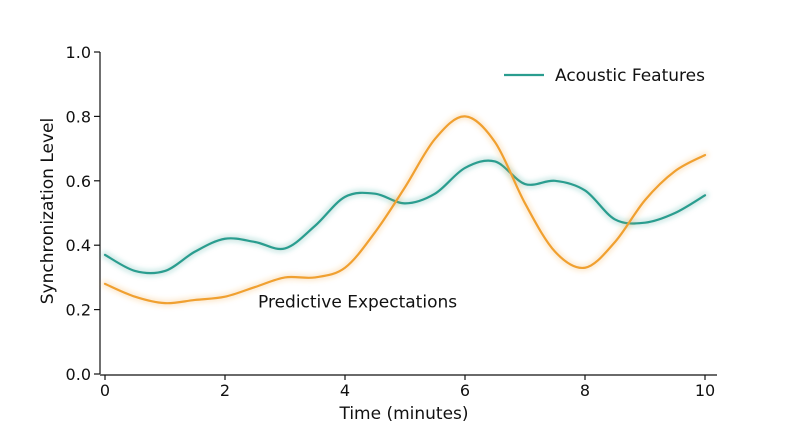 This screenshot has height=447, width=800. What do you see at coordinates (465, 390) in the screenshot?
I see `x-tick-label: 6` at bounding box center [465, 390].